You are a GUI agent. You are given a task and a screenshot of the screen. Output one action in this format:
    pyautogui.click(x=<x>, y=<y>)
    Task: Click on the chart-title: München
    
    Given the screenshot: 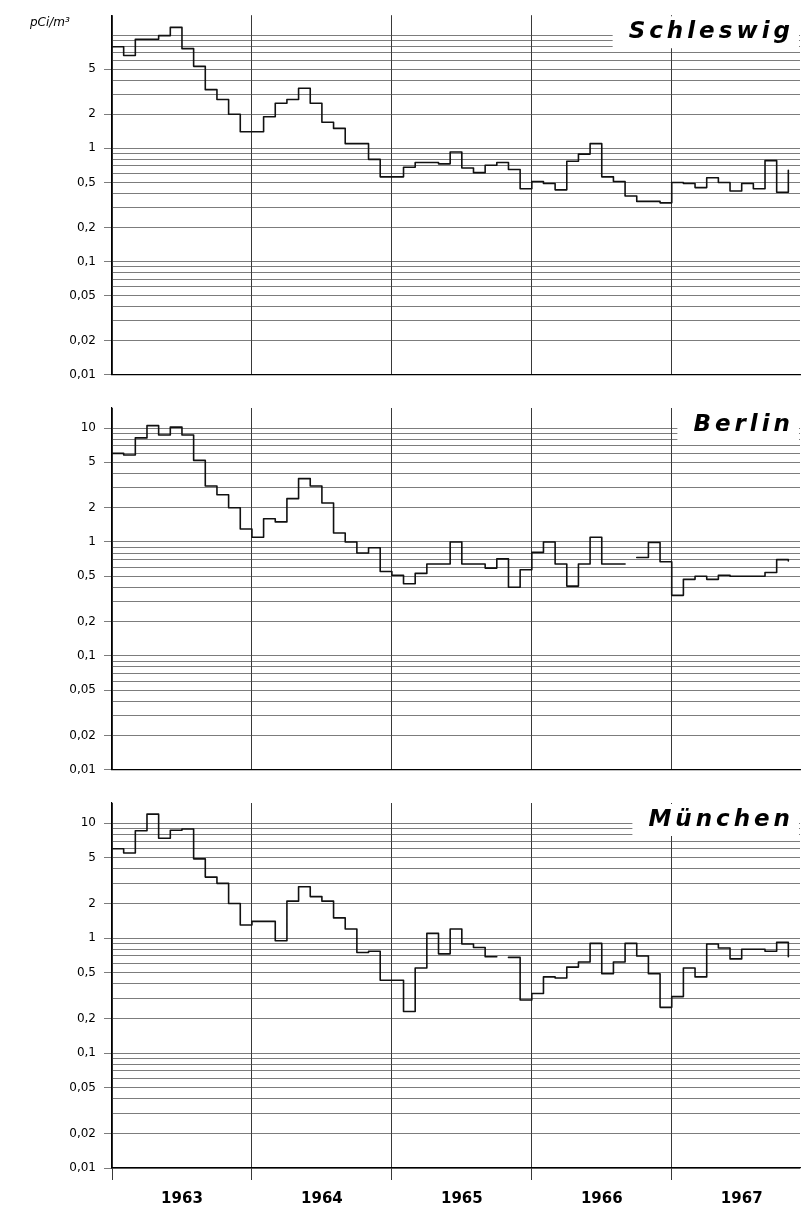 What is the action you would take?
    pyautogui.click(x=721, y=817)
    